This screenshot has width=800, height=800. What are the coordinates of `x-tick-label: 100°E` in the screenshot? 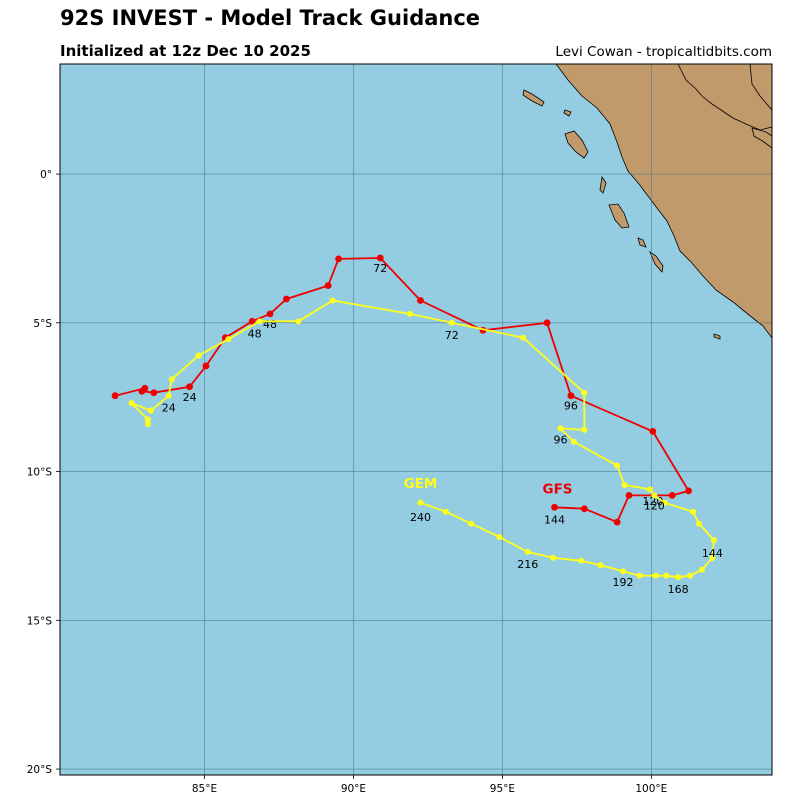 It's located at (651, 789).